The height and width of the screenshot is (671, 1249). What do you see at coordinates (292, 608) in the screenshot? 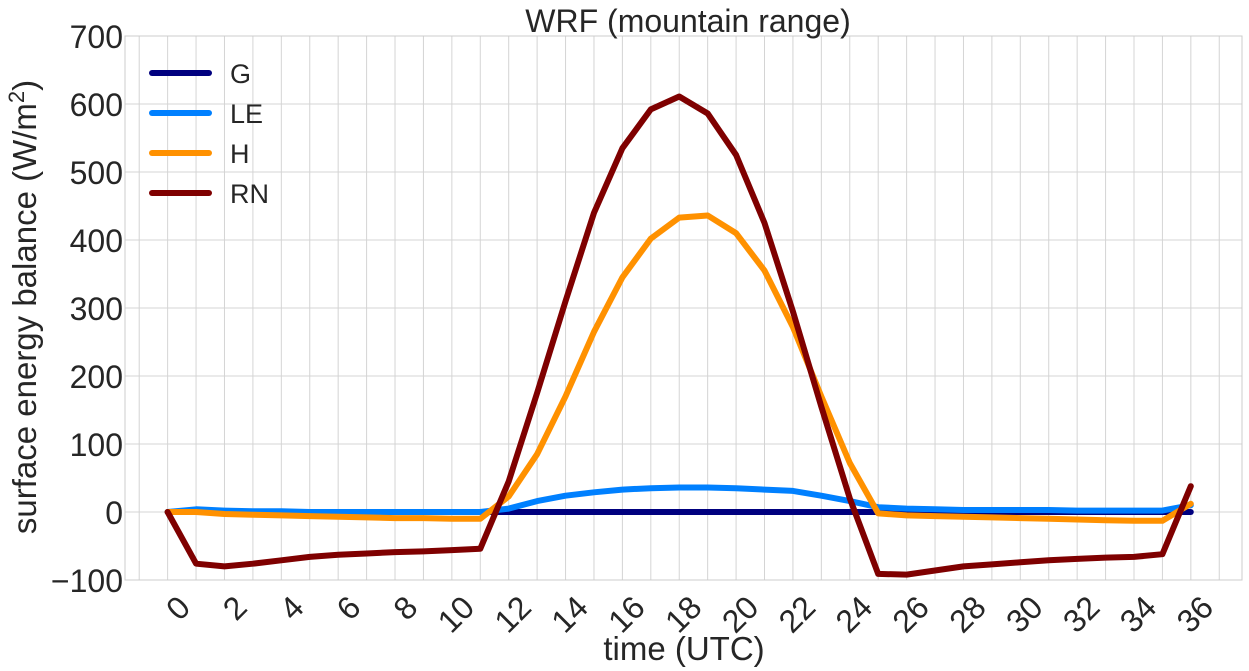
I see `x-tick-label: 4` at bounding box center [292, 608].